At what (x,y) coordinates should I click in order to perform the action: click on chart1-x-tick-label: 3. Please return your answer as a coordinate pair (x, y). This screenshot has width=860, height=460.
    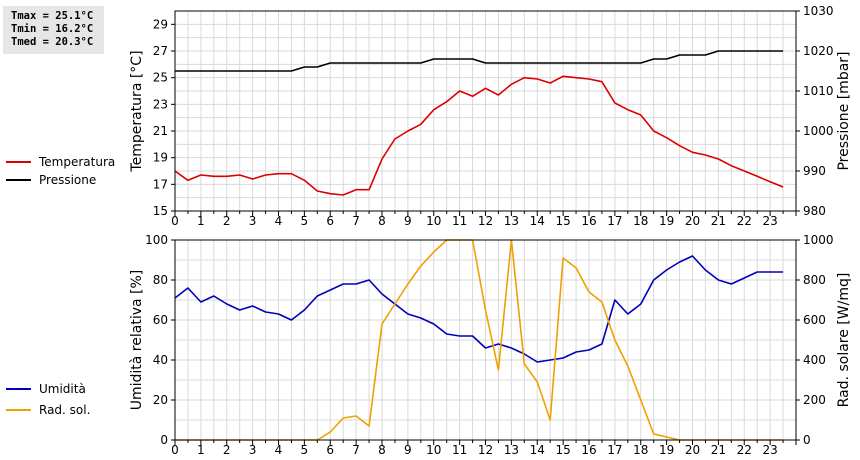
    Looking at the image, I should click on (253, 221).